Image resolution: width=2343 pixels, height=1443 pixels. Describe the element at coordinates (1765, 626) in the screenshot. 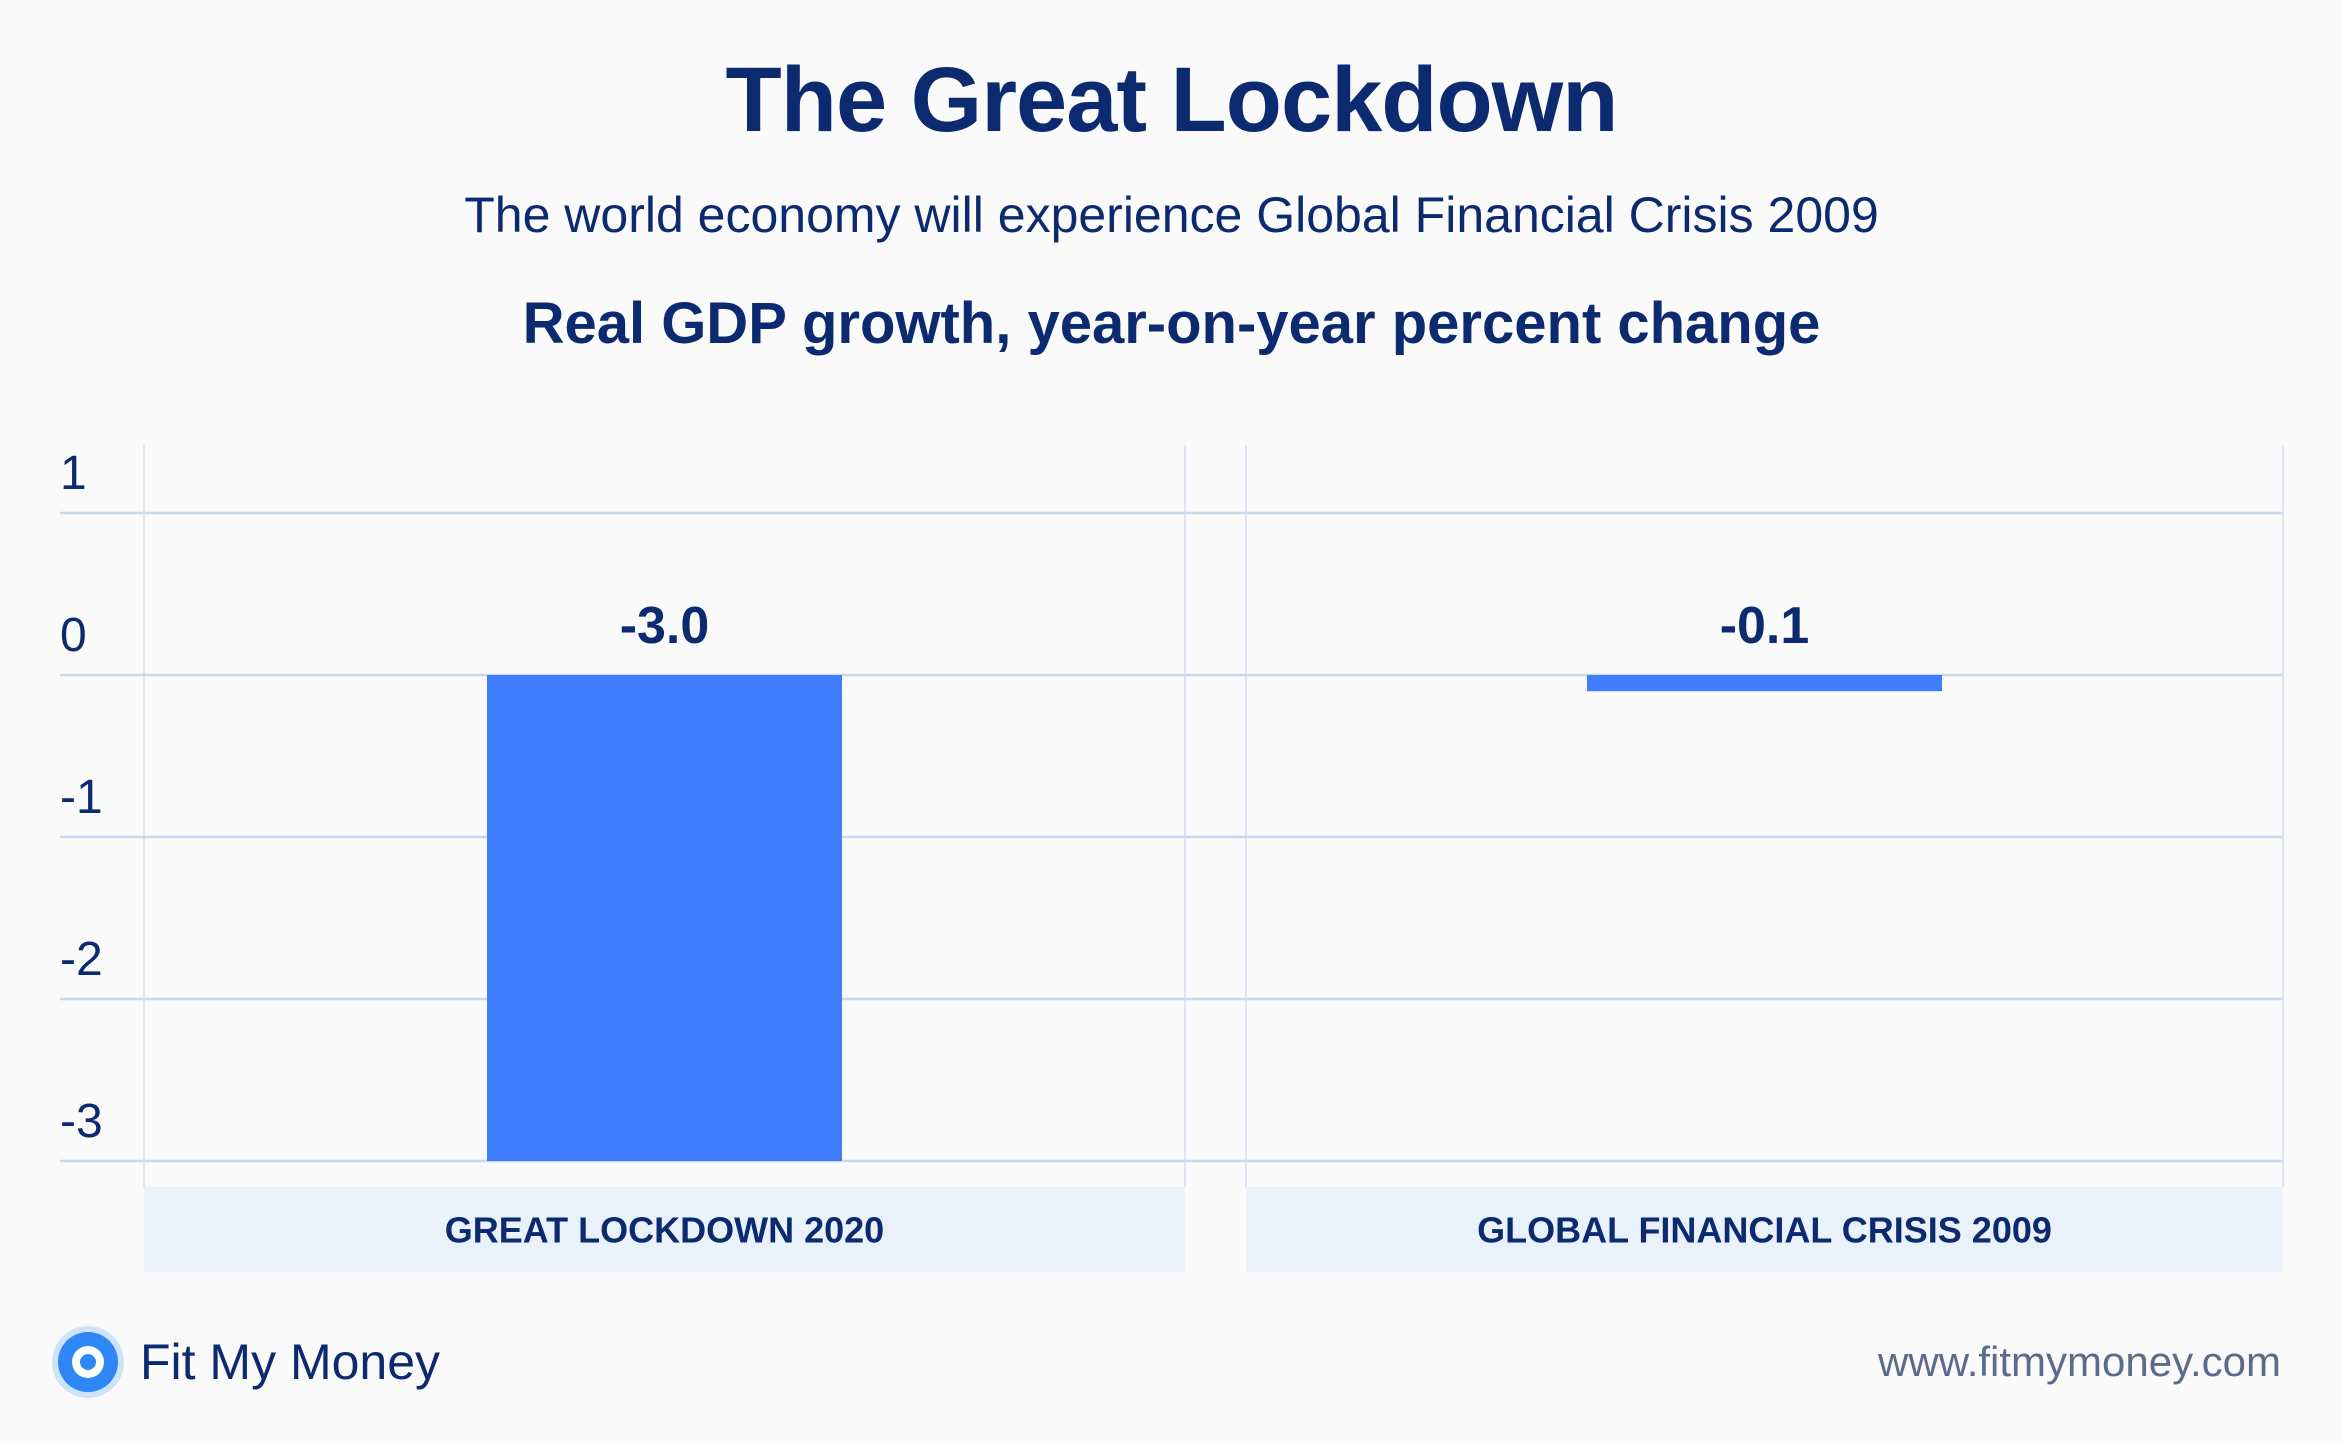

I see `data-label: -0.1` at that location.